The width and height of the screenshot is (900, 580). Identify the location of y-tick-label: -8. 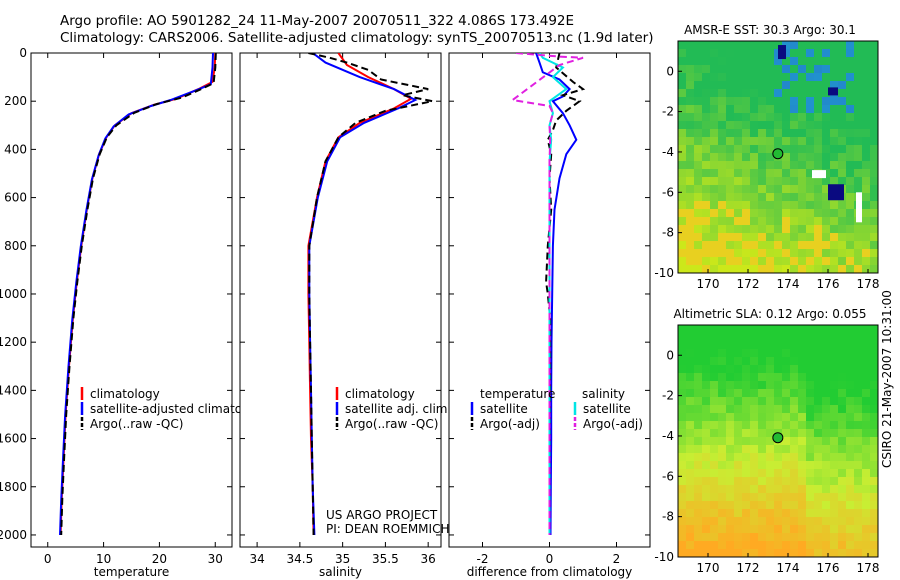
(668, 517).